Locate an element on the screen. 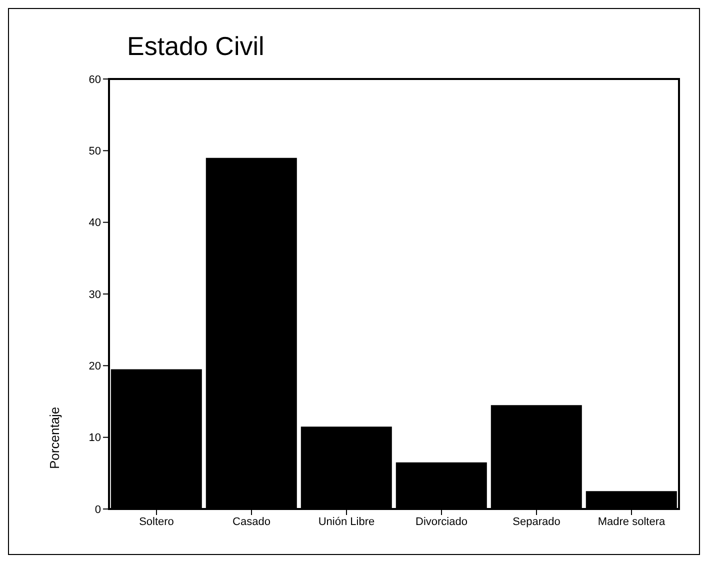 The image size is (714, 567). x-tick-label: Unión Libre is located at coordinates (346, 522).